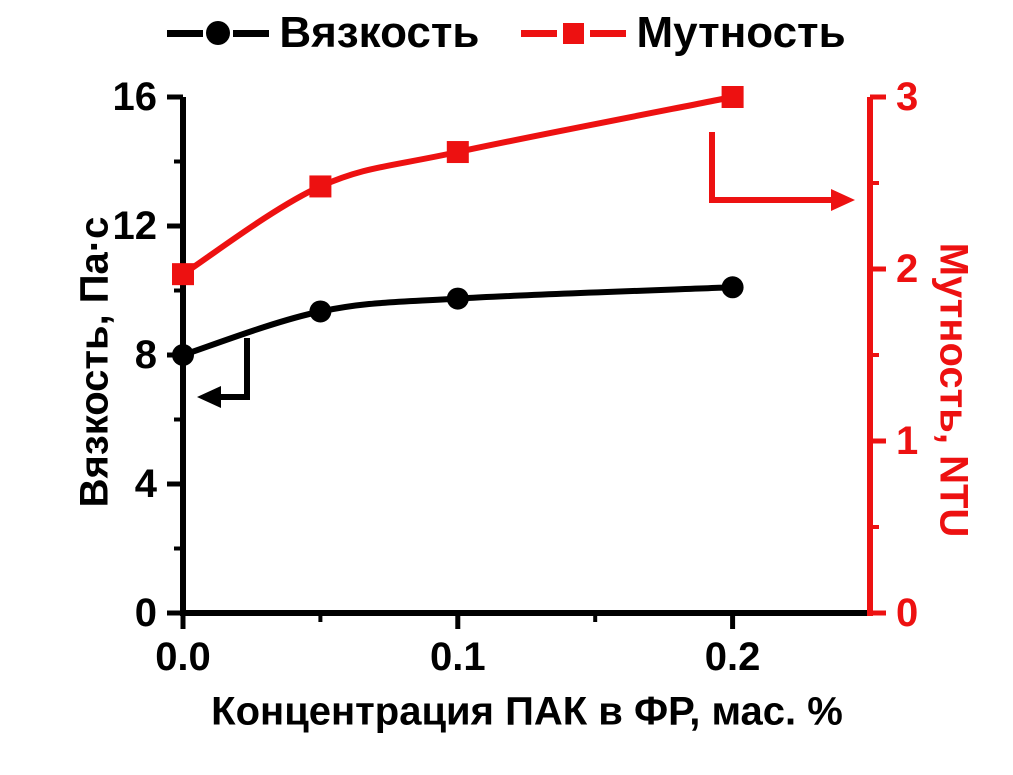 Image resolution: width=1013 pixels, height=775 pixels. What do you see at coordinates (379, 32) in the screenshot?
I see `legend-label-viscosity: Вязкость` at bounding box center [379, 32].